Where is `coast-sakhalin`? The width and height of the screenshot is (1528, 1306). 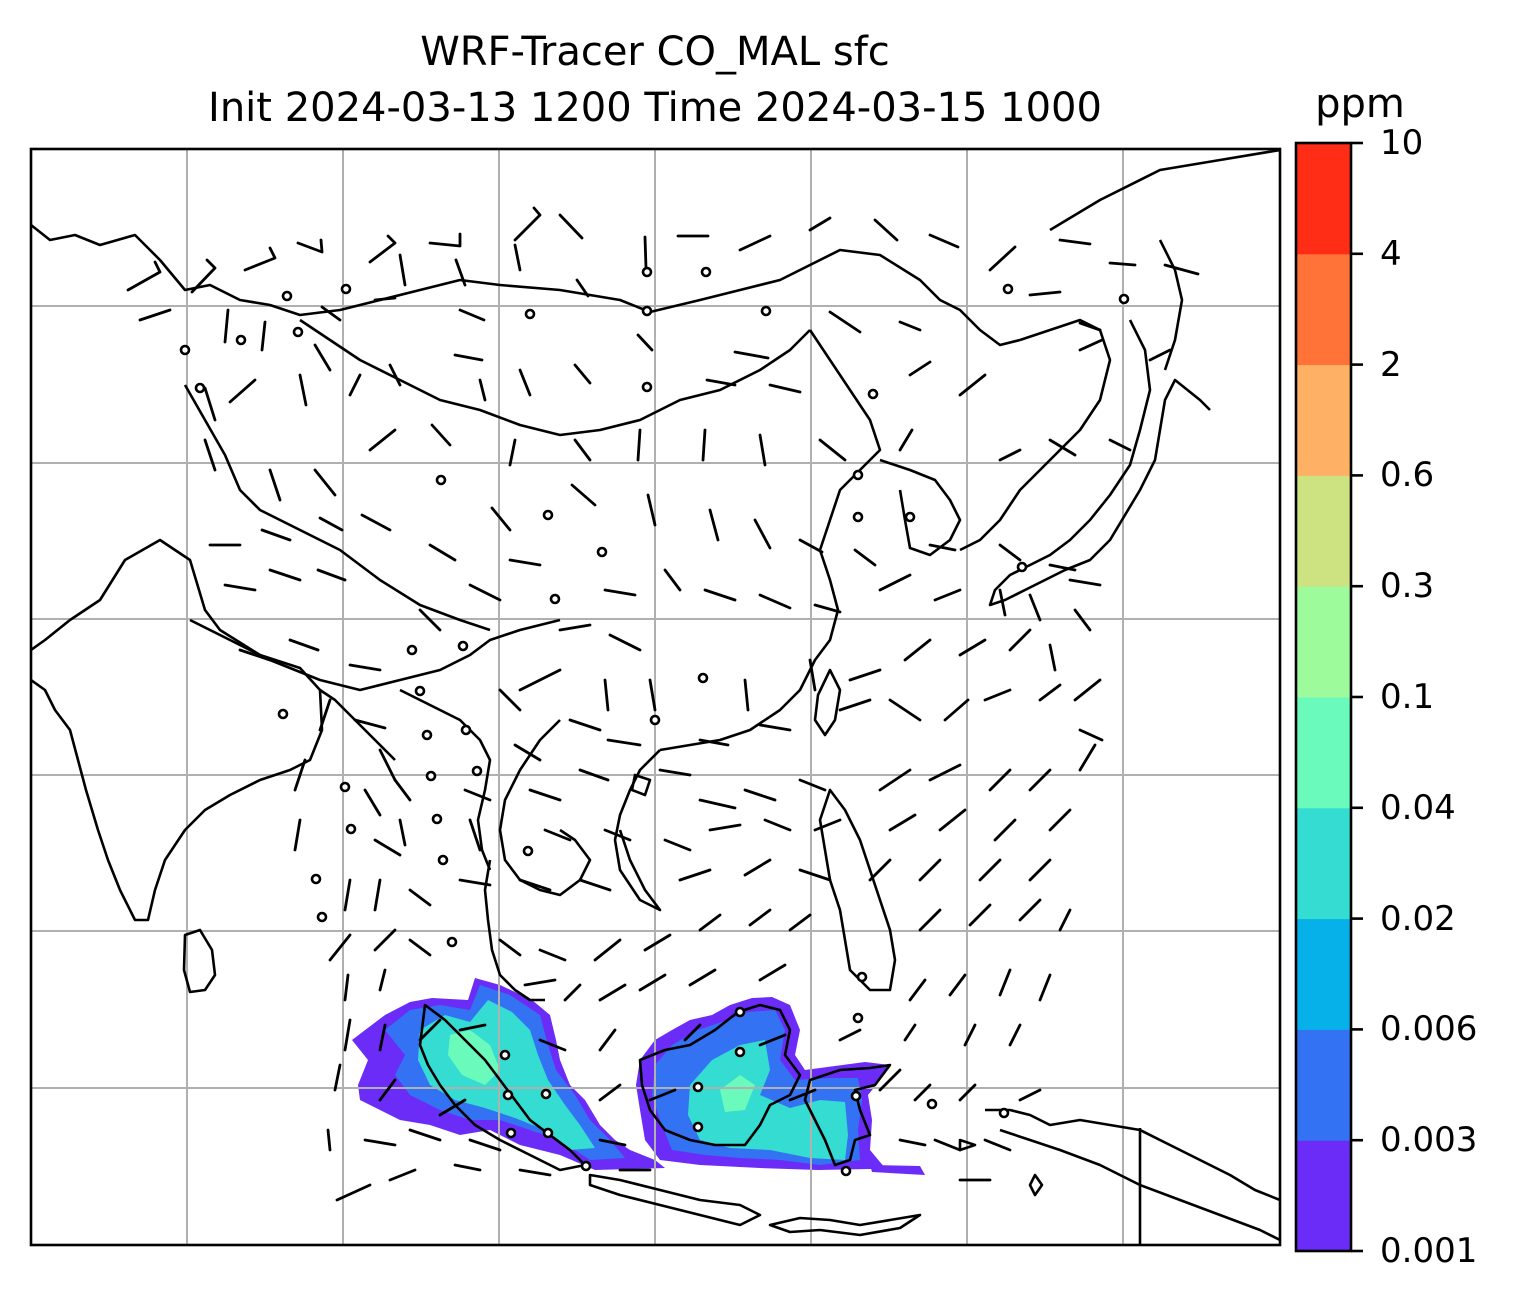 coast-sakhalin is located at coordinates (1171, 305).